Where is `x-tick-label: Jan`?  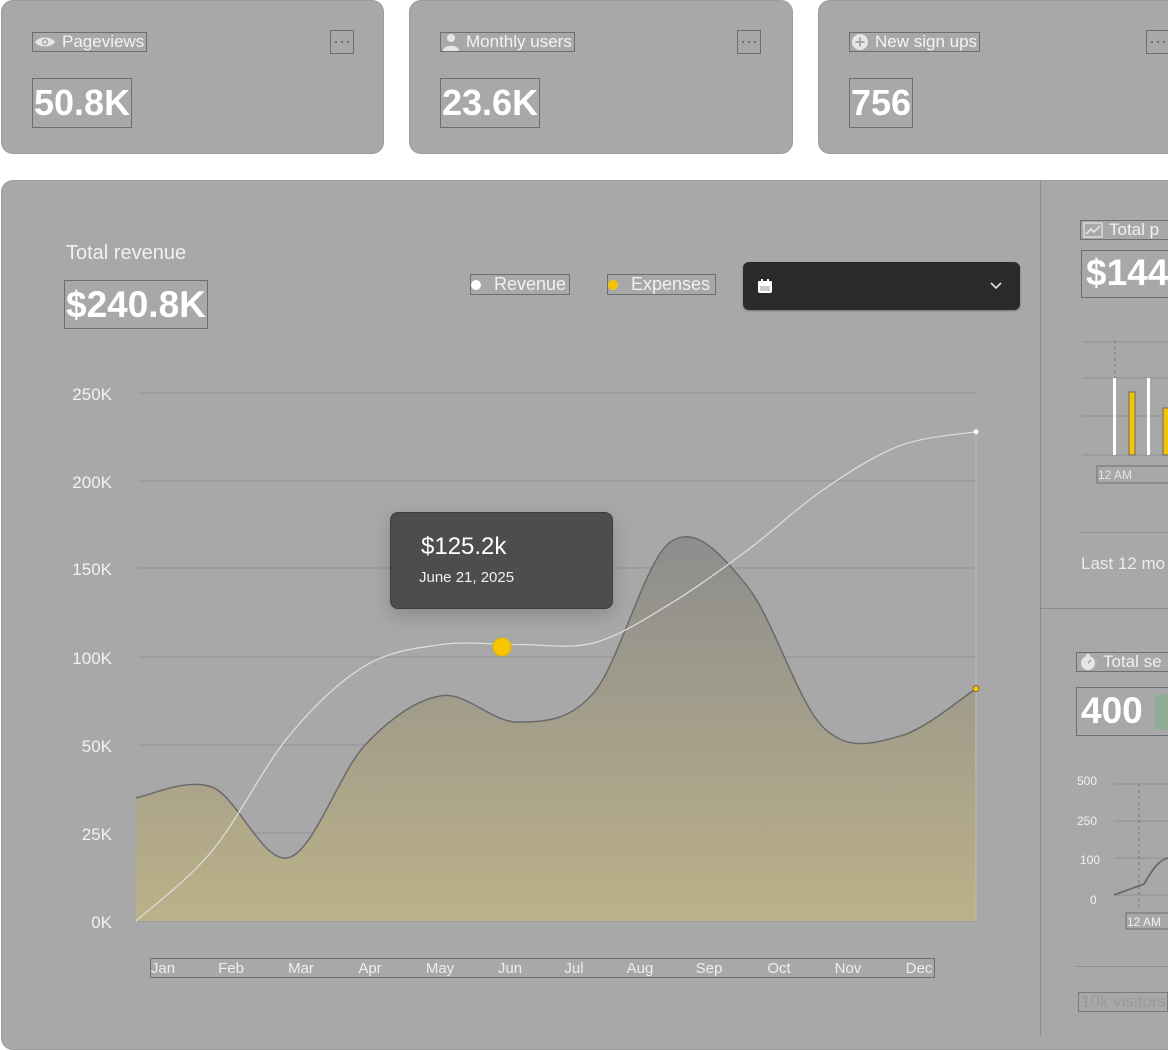 x-tick-label: Jan is located at coordinates (163, 968).